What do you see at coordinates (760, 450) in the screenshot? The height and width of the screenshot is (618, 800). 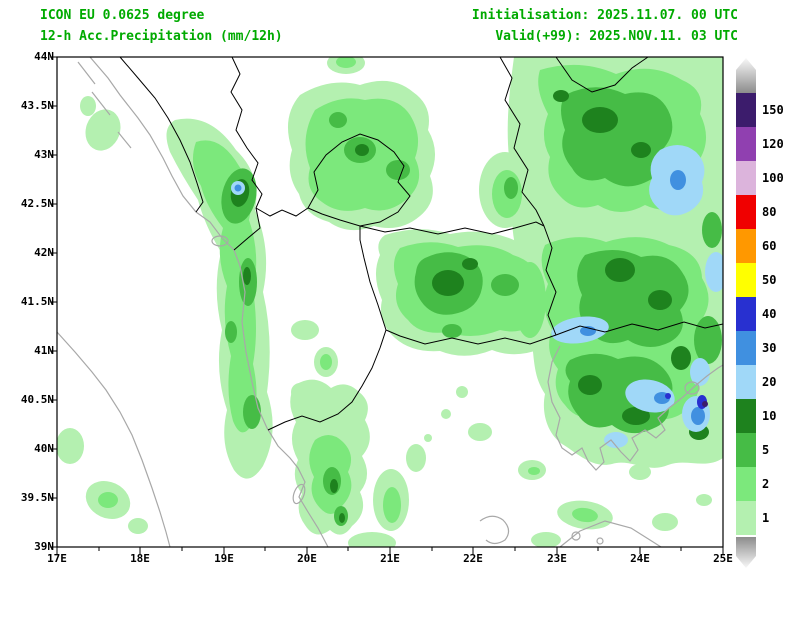 I see `legend-row: 5` at bounding box center [760, 450].